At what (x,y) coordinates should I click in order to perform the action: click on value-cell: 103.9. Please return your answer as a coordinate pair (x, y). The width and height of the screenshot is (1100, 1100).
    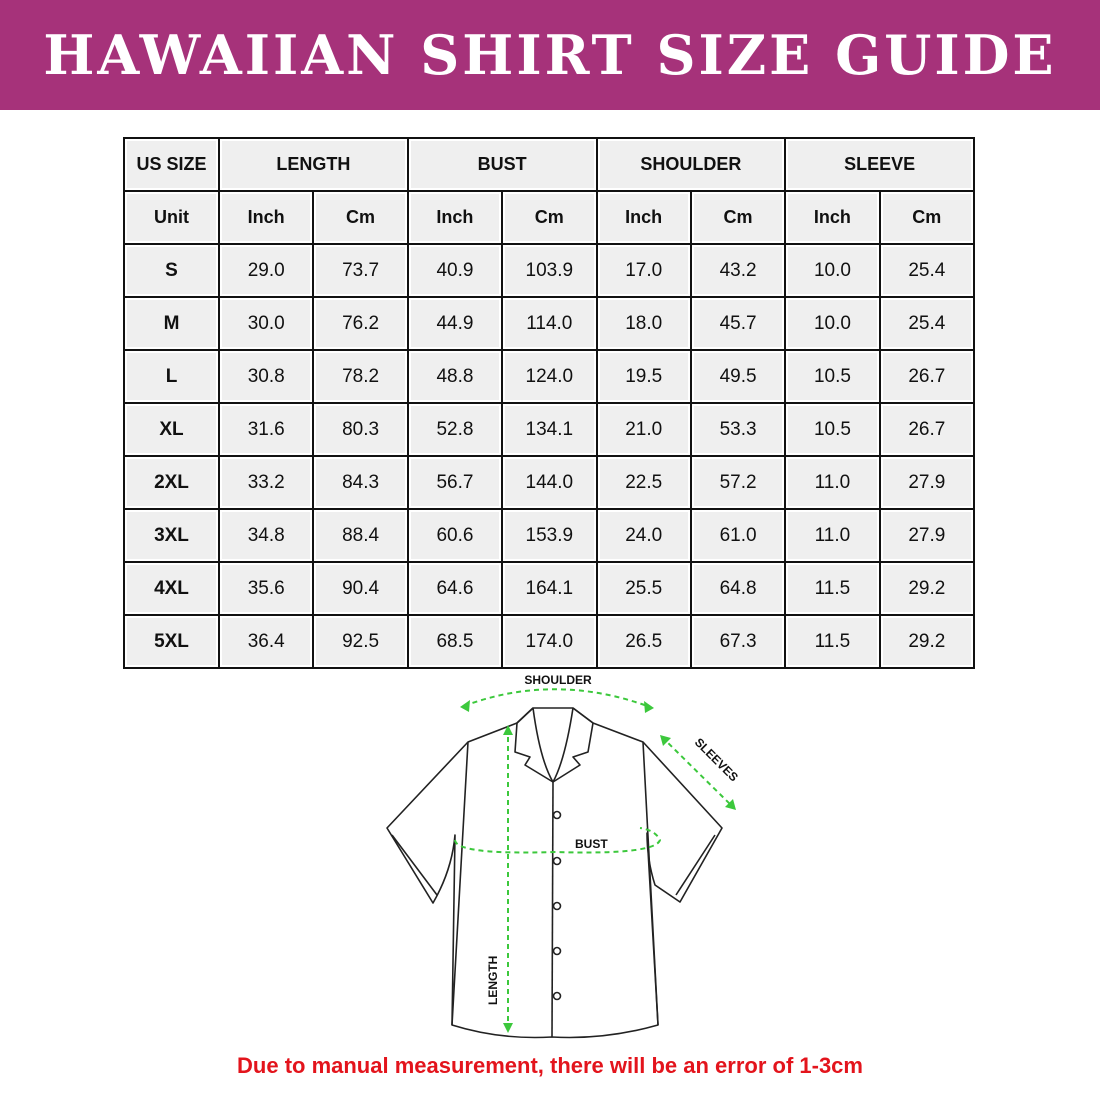
    Looking at the image, I should click on (549, 270).